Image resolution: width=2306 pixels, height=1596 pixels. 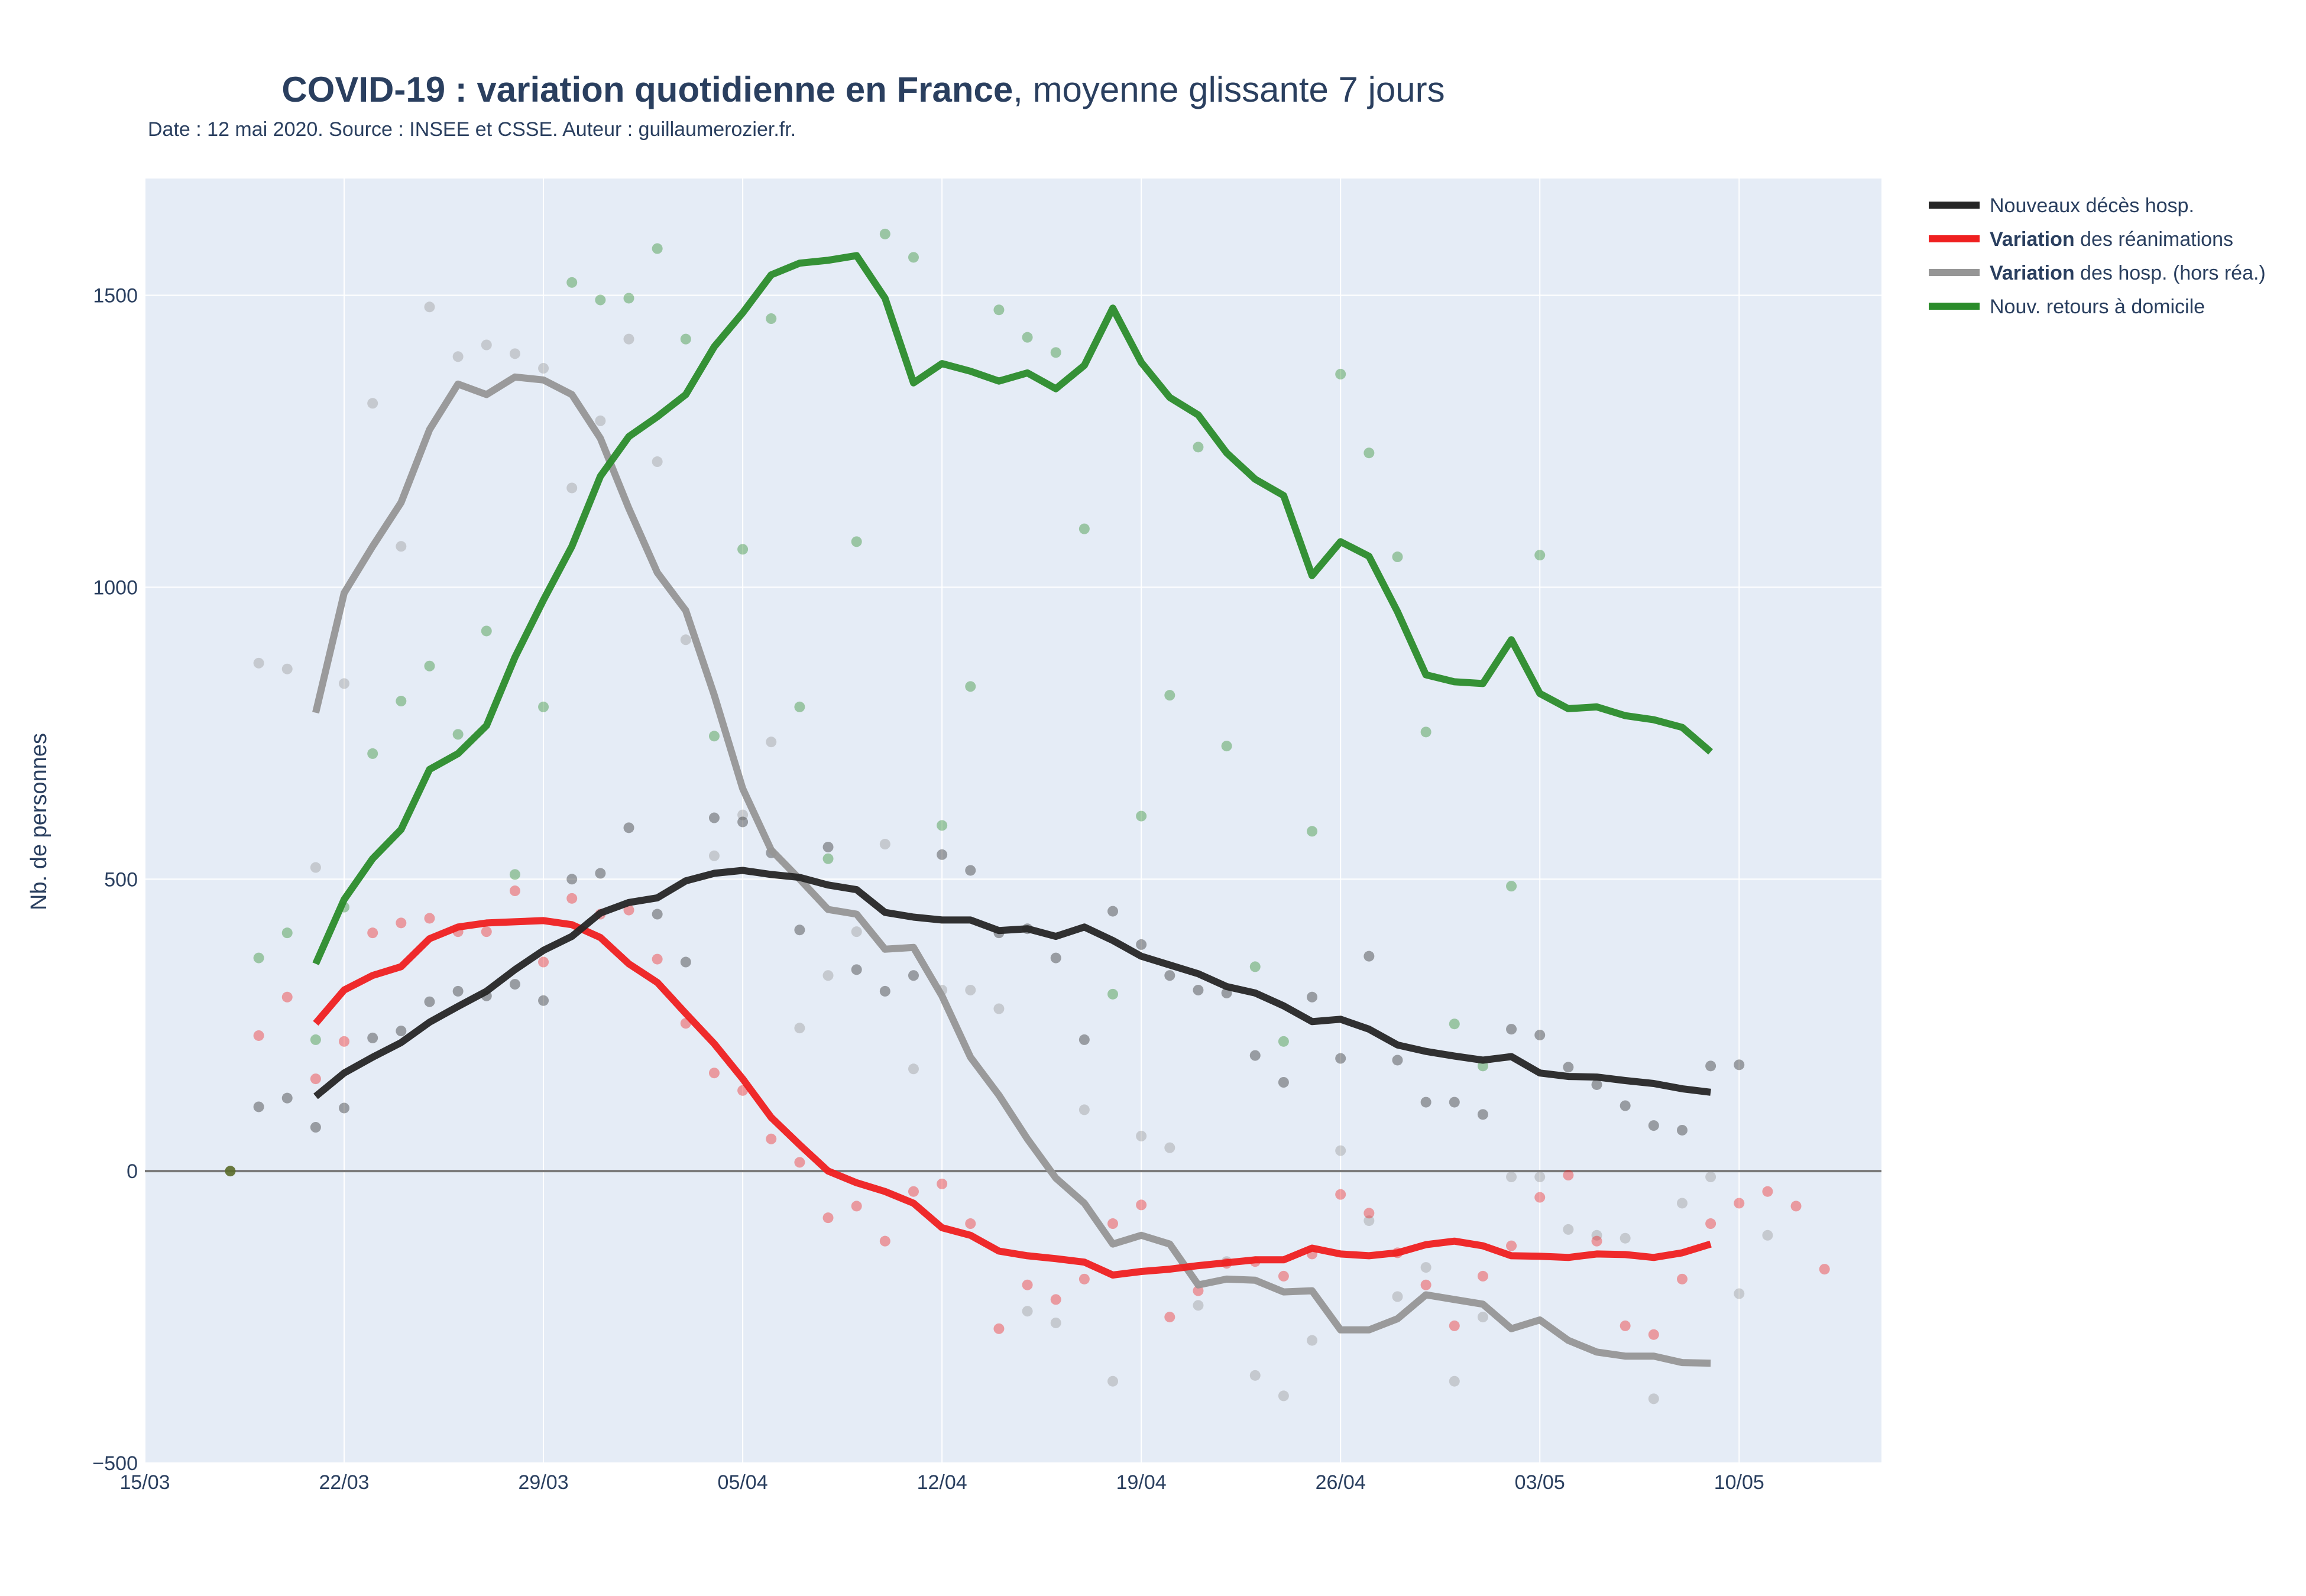 I want to click on x-tick-label: 15/03, so click(x=144, y=1483).